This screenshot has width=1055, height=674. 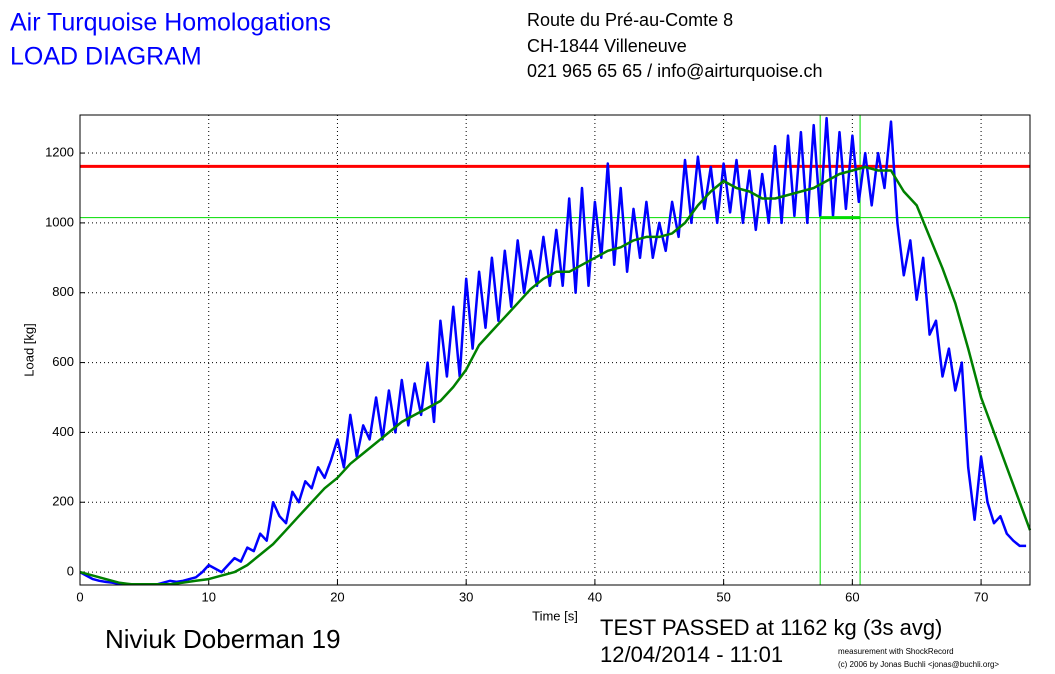 I want to click on y-tick-label: 0, so click(x=70, y=571).